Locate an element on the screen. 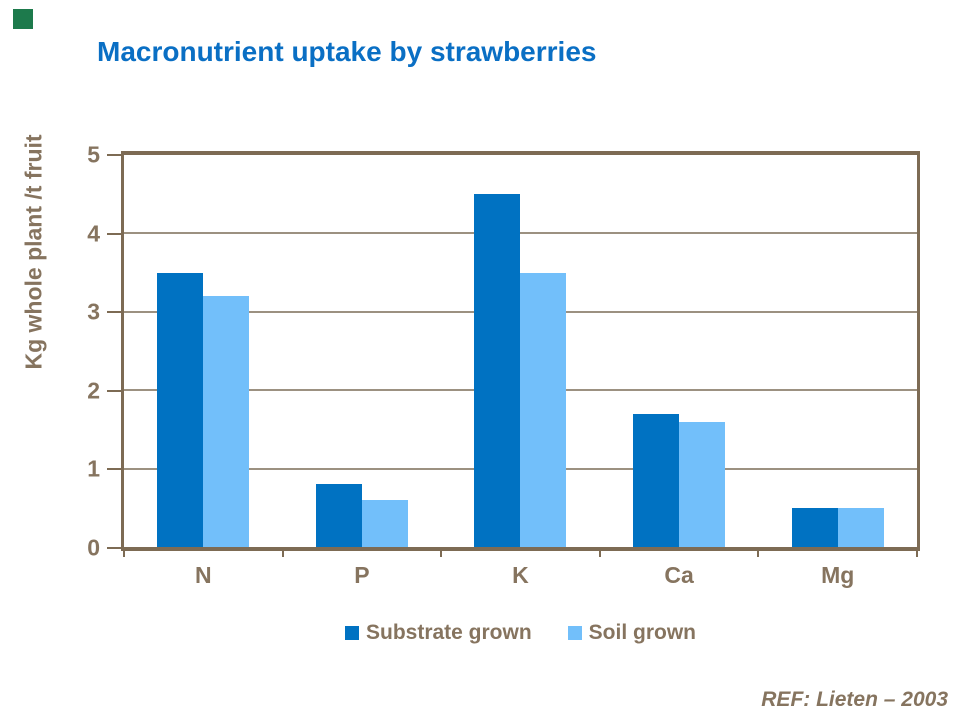  bar-P-substrate-grown is located at coordinates (338, 515).